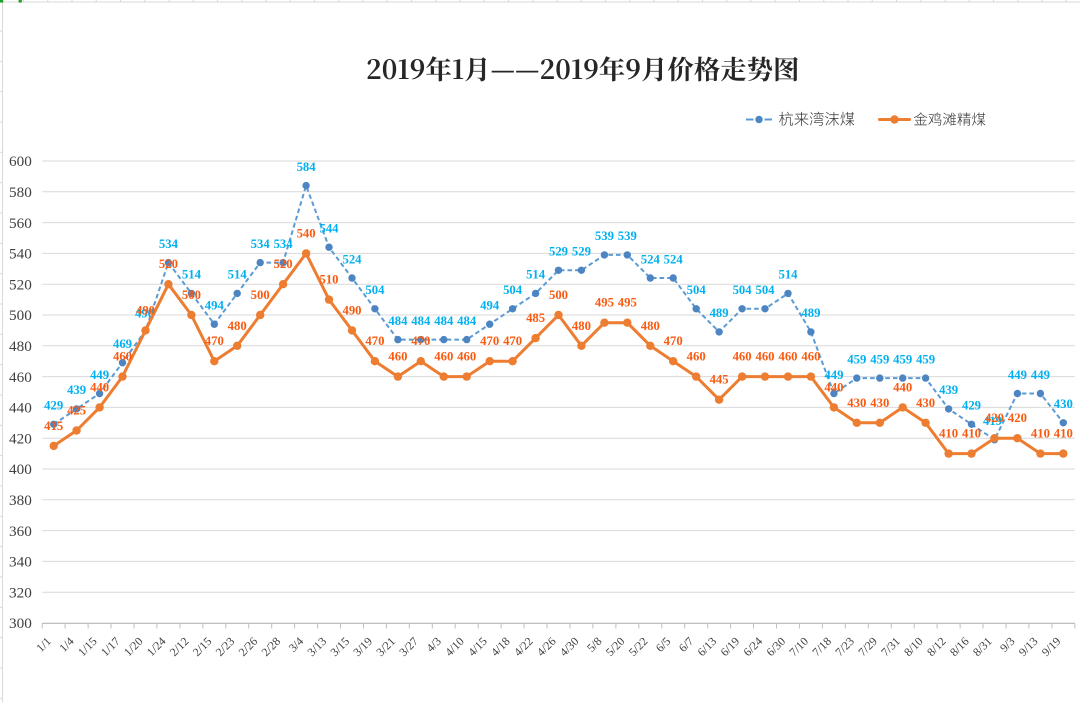 The width and height of the screenshot is (1080, 702). Describe the element at coordinates (122, 344) in the screenshot. I see `svg-text: 469` at that location.